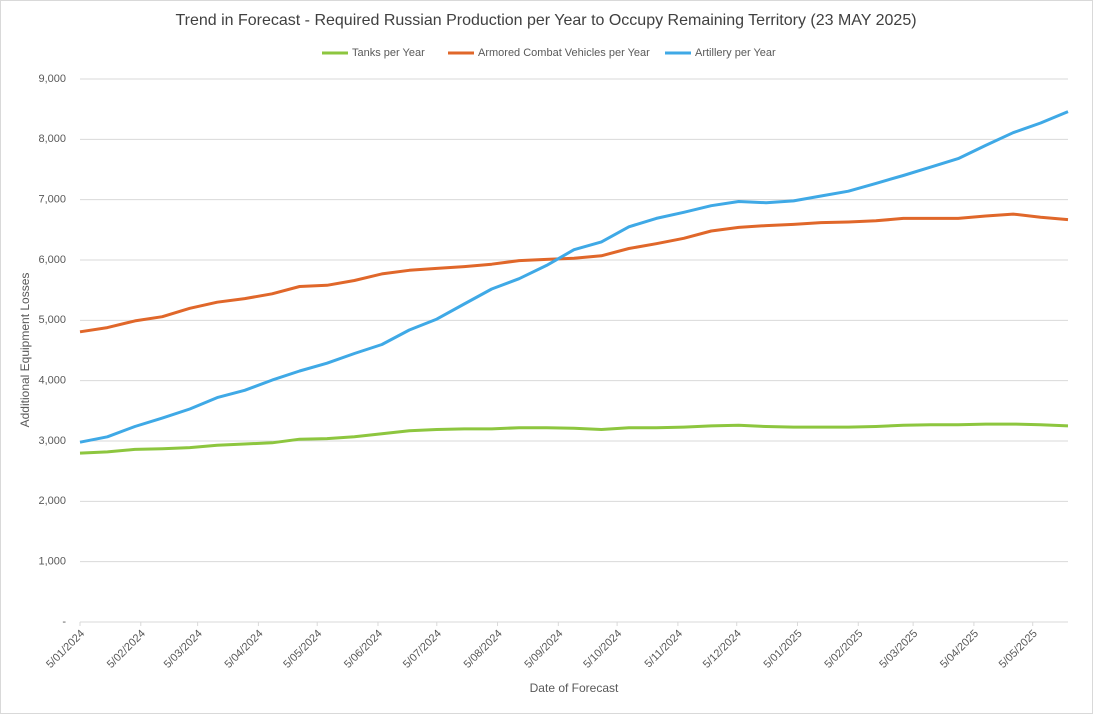 Image resolution: width=1093 pixels, height=714 pixels. What do you see at coordinates (52, 381) in the screenshot?
I see `y-tick-label: 4,000` at bounding box center [52, 381].